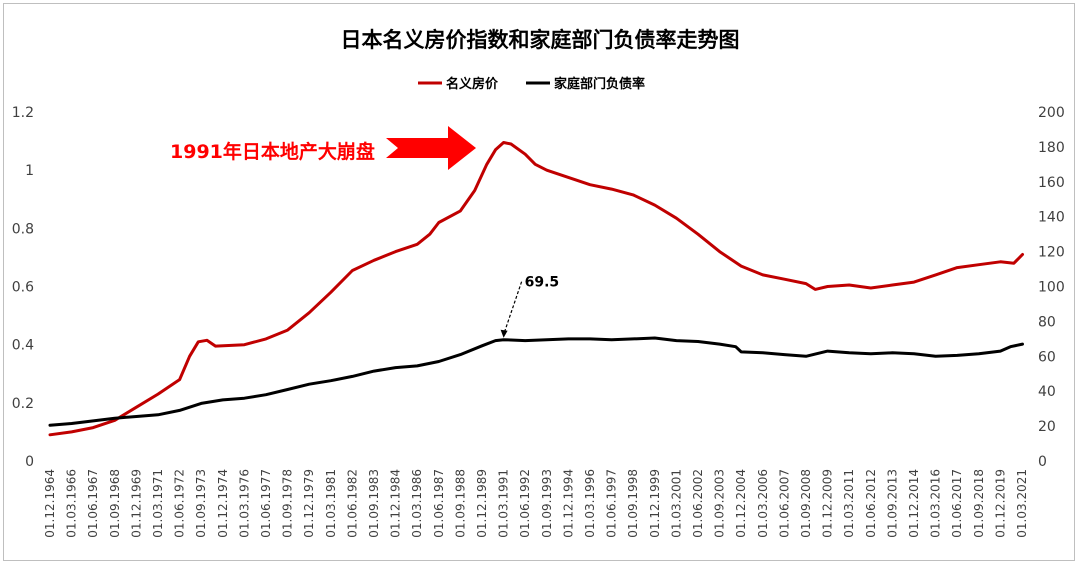  Describe the element at coordinates (29, 171) in the screenshot. I see `y-left-tick-label: 1` at that location.